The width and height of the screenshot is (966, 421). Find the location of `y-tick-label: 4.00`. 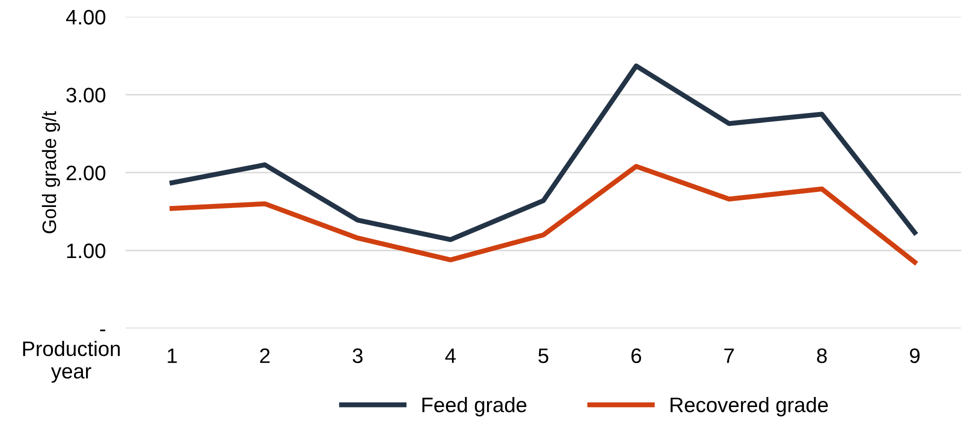

y-tick-label: 4.00 is located at coordinates (86, 17).